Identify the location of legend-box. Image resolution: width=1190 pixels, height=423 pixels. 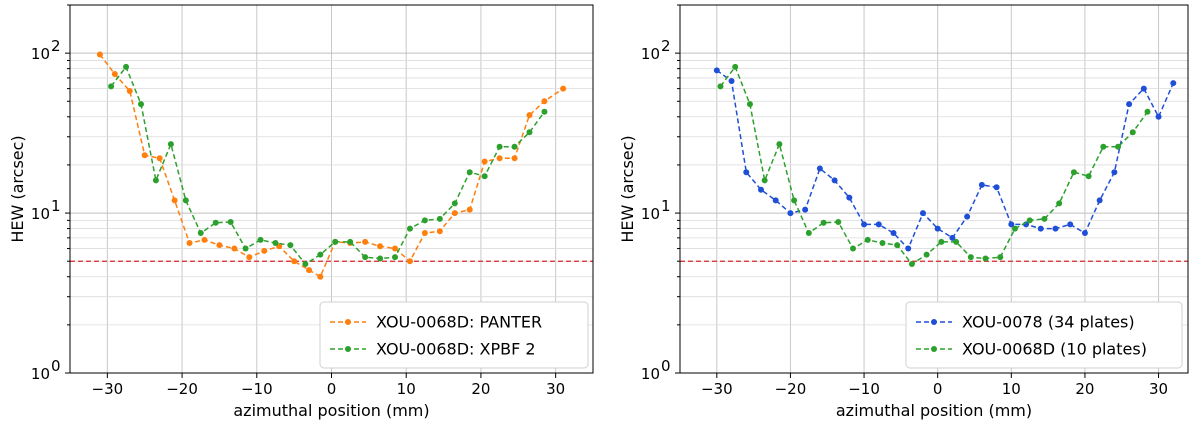
(1044, 335).